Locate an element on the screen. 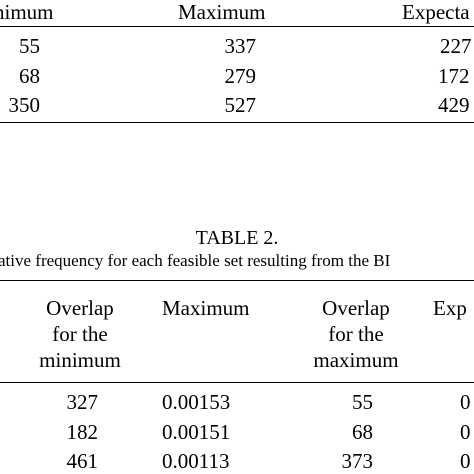  table1-header-minimum: nimum is located at coordinates (27, 12).